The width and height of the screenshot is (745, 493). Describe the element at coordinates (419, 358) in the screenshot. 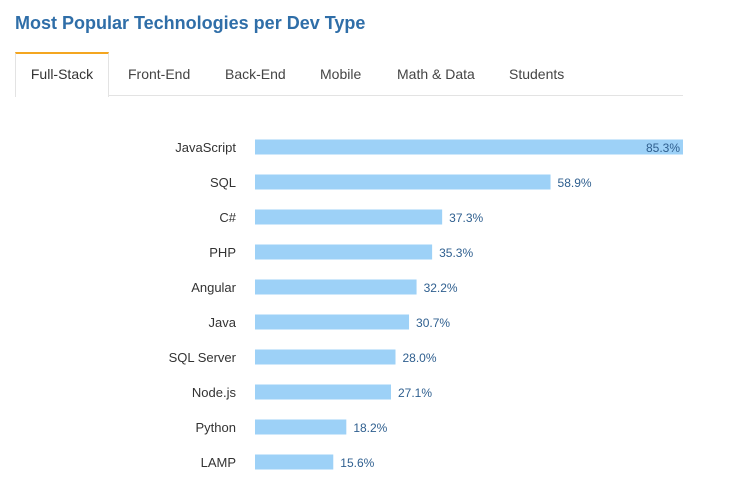

I see `value-label-sql-server: 28.0%` at that location.